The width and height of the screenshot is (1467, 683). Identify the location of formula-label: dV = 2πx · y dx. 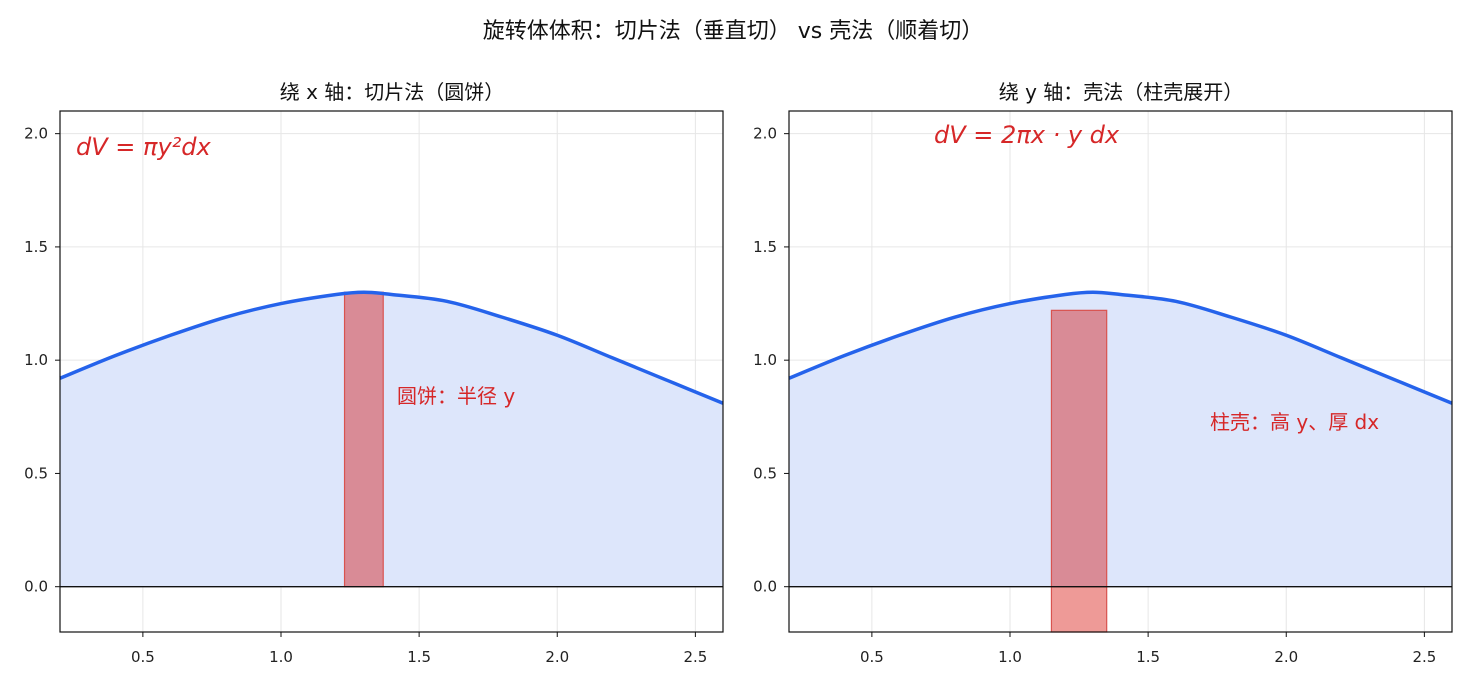
(1027, 135).